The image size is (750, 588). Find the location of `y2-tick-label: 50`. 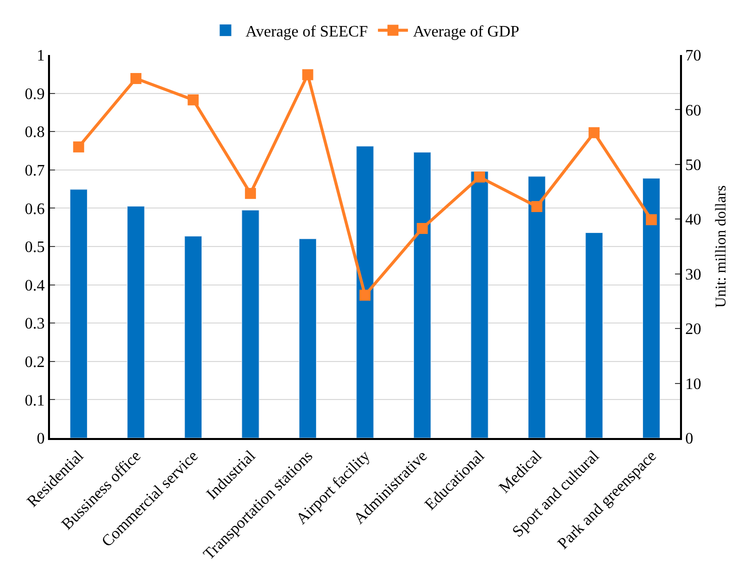

y2-tick-label: 50 is located at coordinates (693, 165).